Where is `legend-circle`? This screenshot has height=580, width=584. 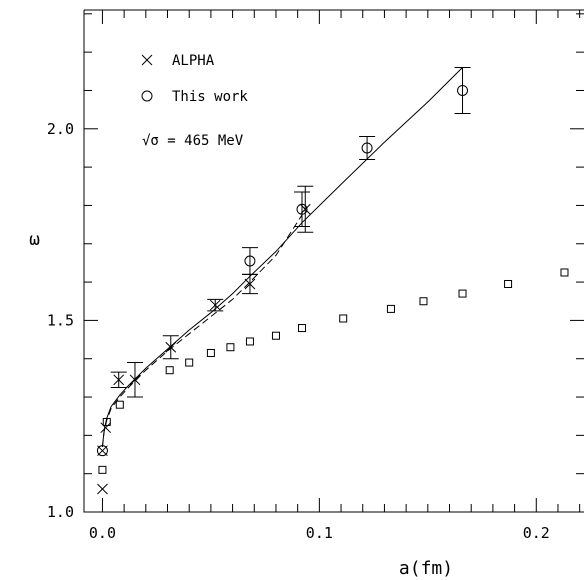 legend-circle is located at coordinates (147, 96).